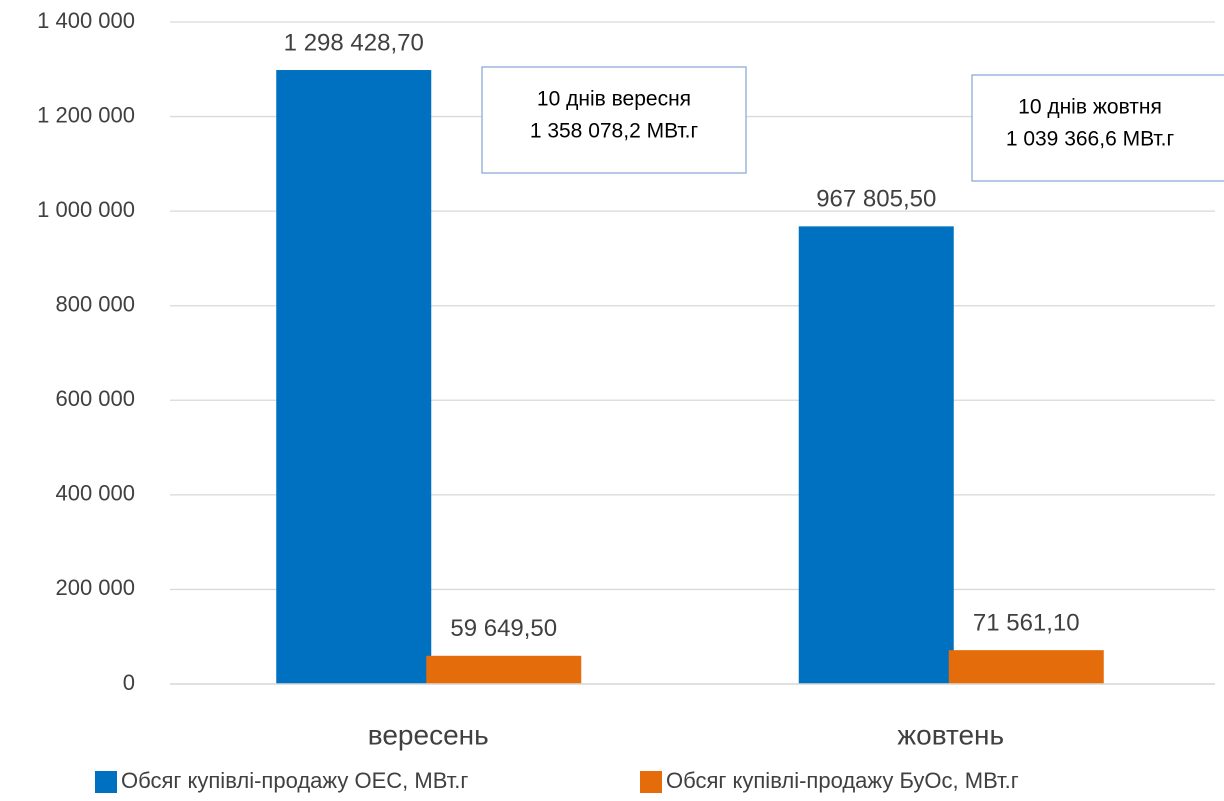 Image resolution: width=1224 pixels, height=801 pixels. What do you see at coordinates (614, 99) in the screenshot?
I see `annotation-text: 10 днів вересня` at bounding box center [614, 99].